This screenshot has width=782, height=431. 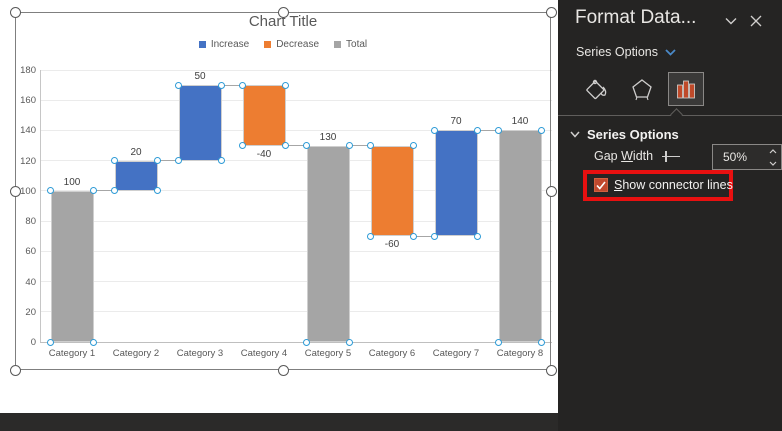 I want to click on chevron-down-icon, so click(x=731, y=21).